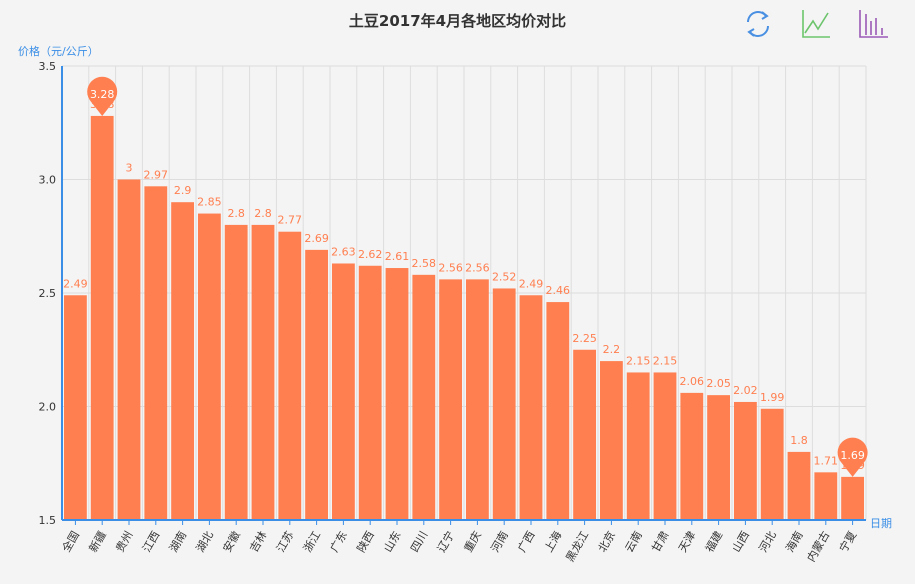 The image size is (915, 584). What do you see at coordinates (687, 542) in the screenshot?
I see `x-tick-label: 天津` at bounding box center [687, 542].